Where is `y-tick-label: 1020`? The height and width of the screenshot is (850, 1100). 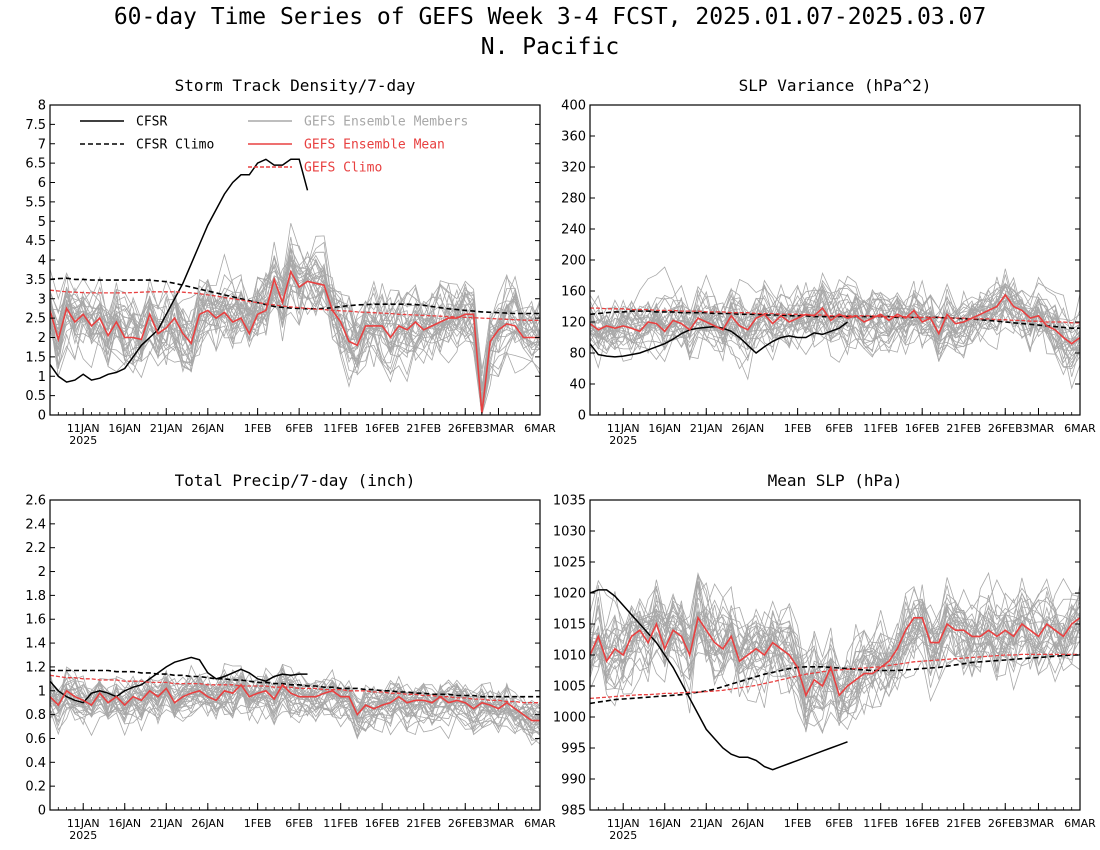 y-tick-label: 1020 is located at coordinates (569, 594).